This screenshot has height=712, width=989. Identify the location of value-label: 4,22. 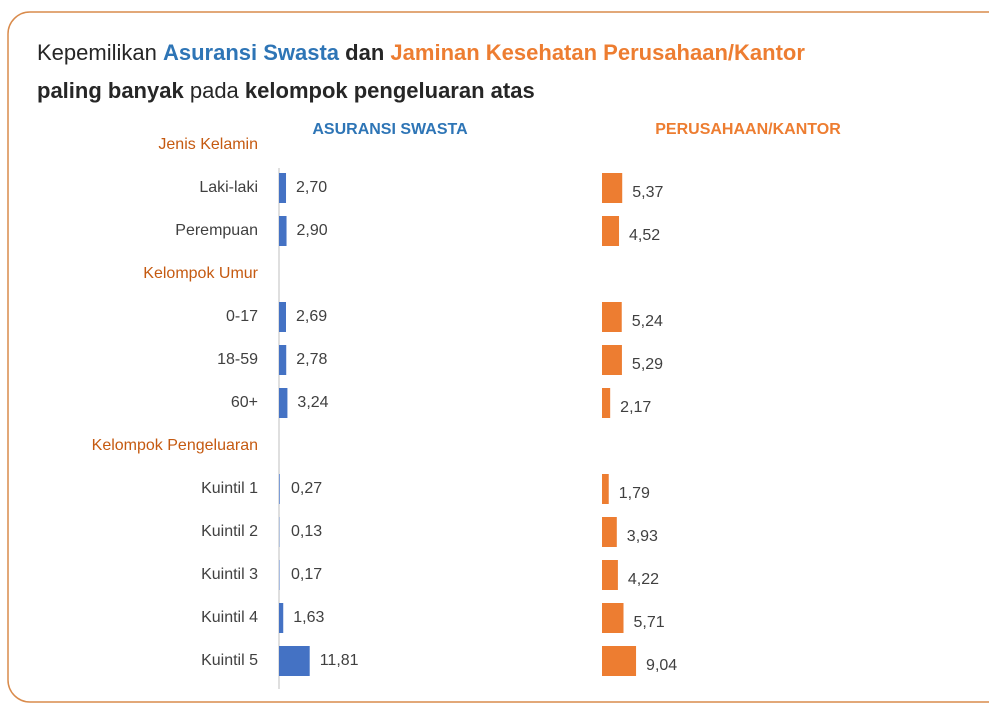
(643, 579).